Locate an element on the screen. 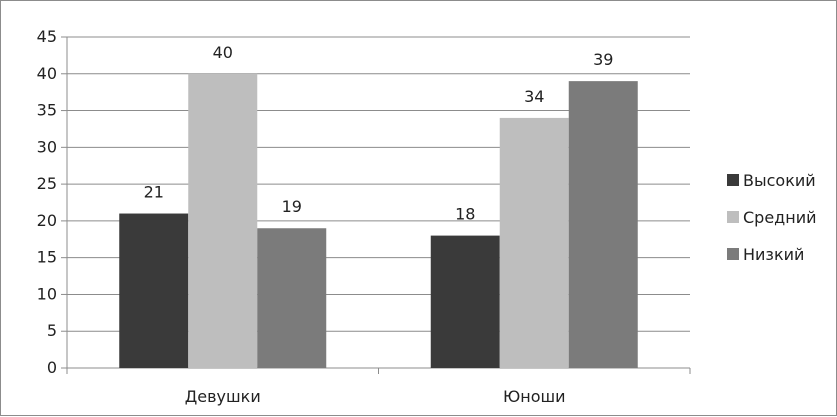 The width and height of the screenshot is (837, 417). data-label: 39 is located at coordinates (603, 59).